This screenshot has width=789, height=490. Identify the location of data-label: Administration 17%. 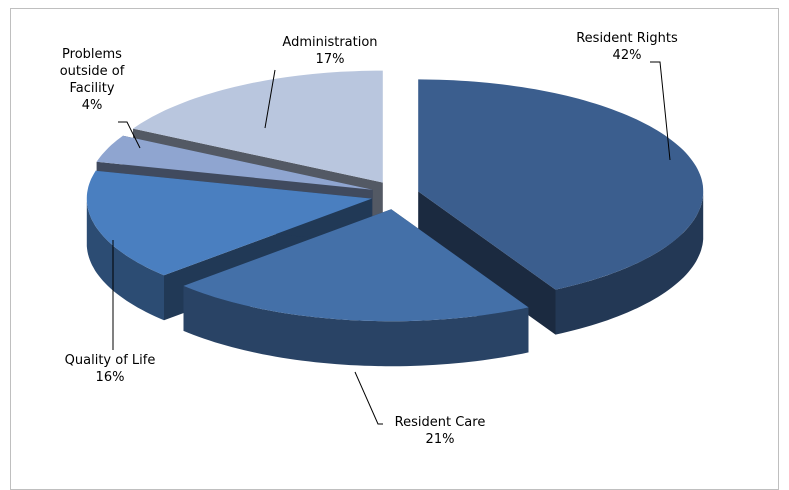
(330, 51).